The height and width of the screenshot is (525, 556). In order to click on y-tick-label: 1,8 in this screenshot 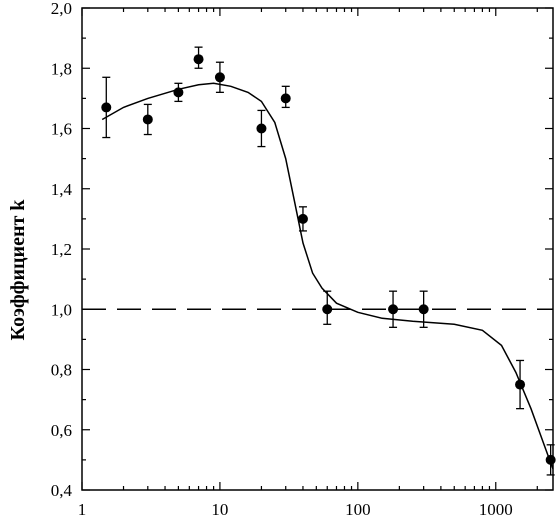, I will do `click(61, 68)`.